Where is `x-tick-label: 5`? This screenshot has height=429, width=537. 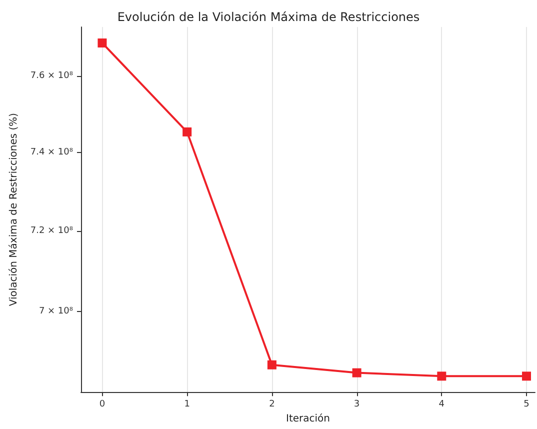 x-tick-label: 5 is located at coordinates (527, 405).